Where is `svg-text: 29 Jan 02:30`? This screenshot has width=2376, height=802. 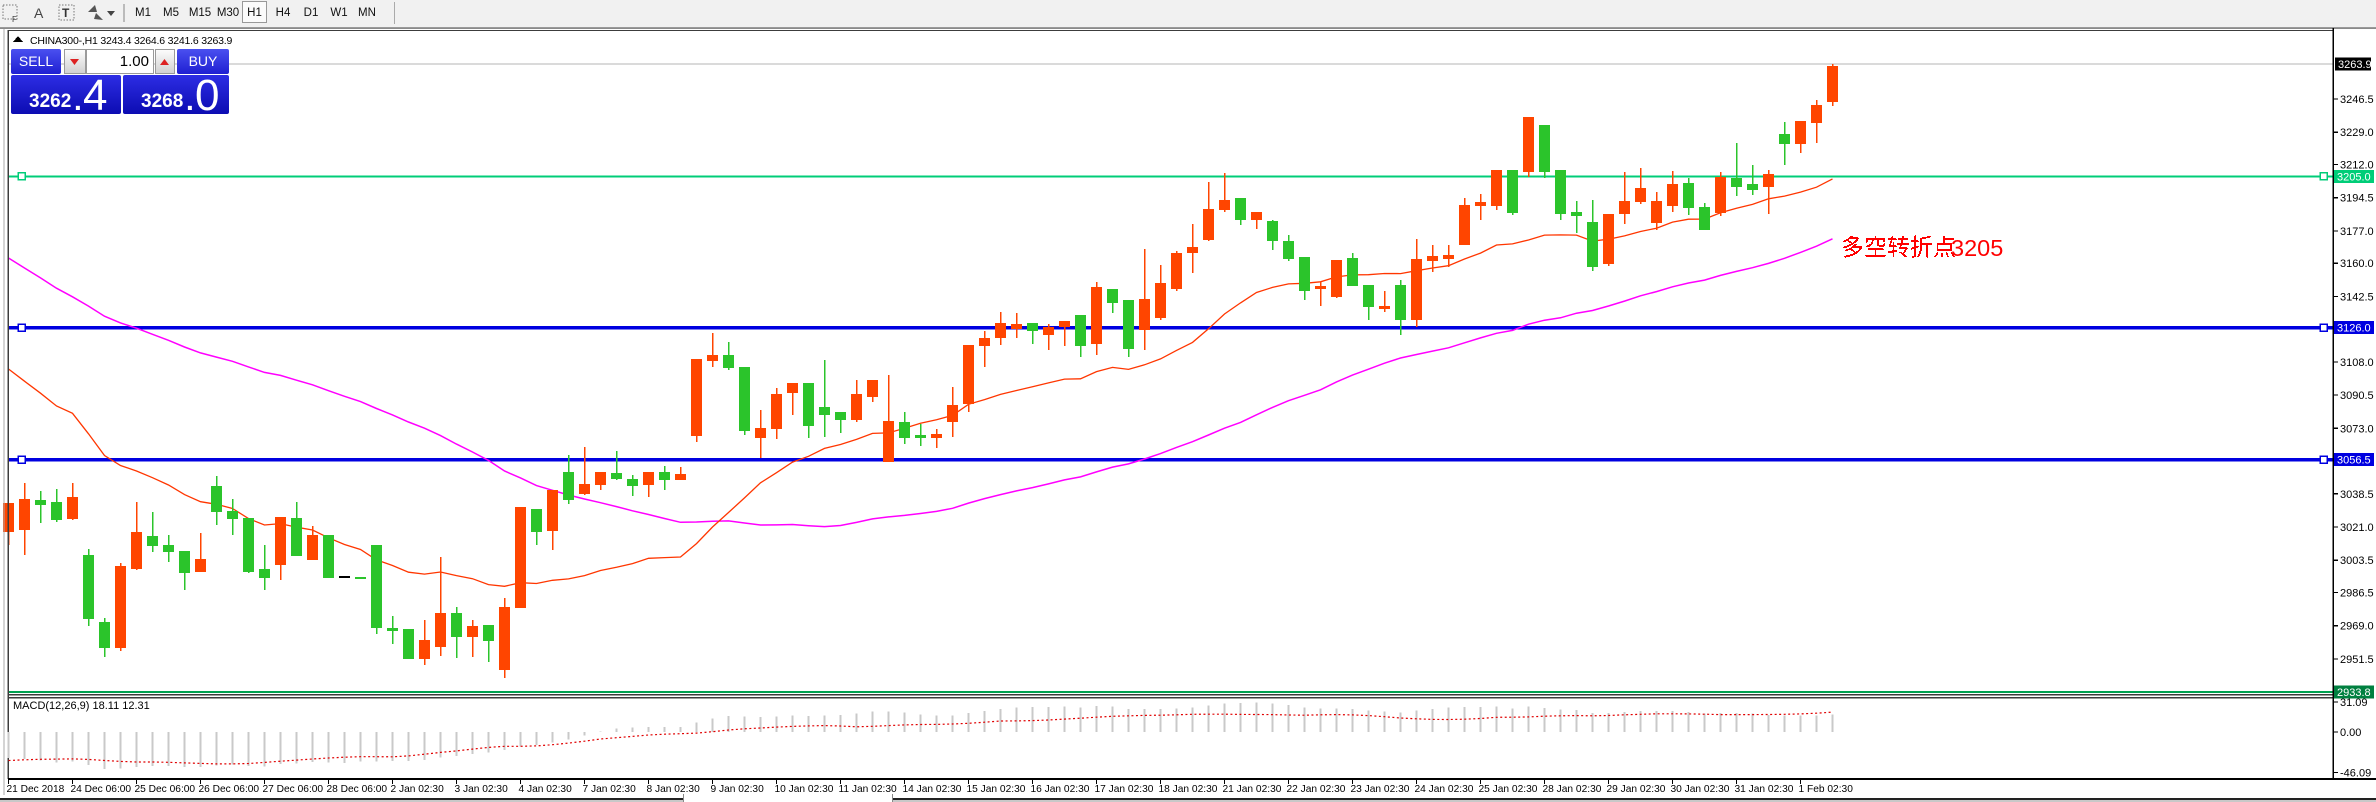
svg-text: 29 Jan 02:30 is located at coordinates (1636, 789).